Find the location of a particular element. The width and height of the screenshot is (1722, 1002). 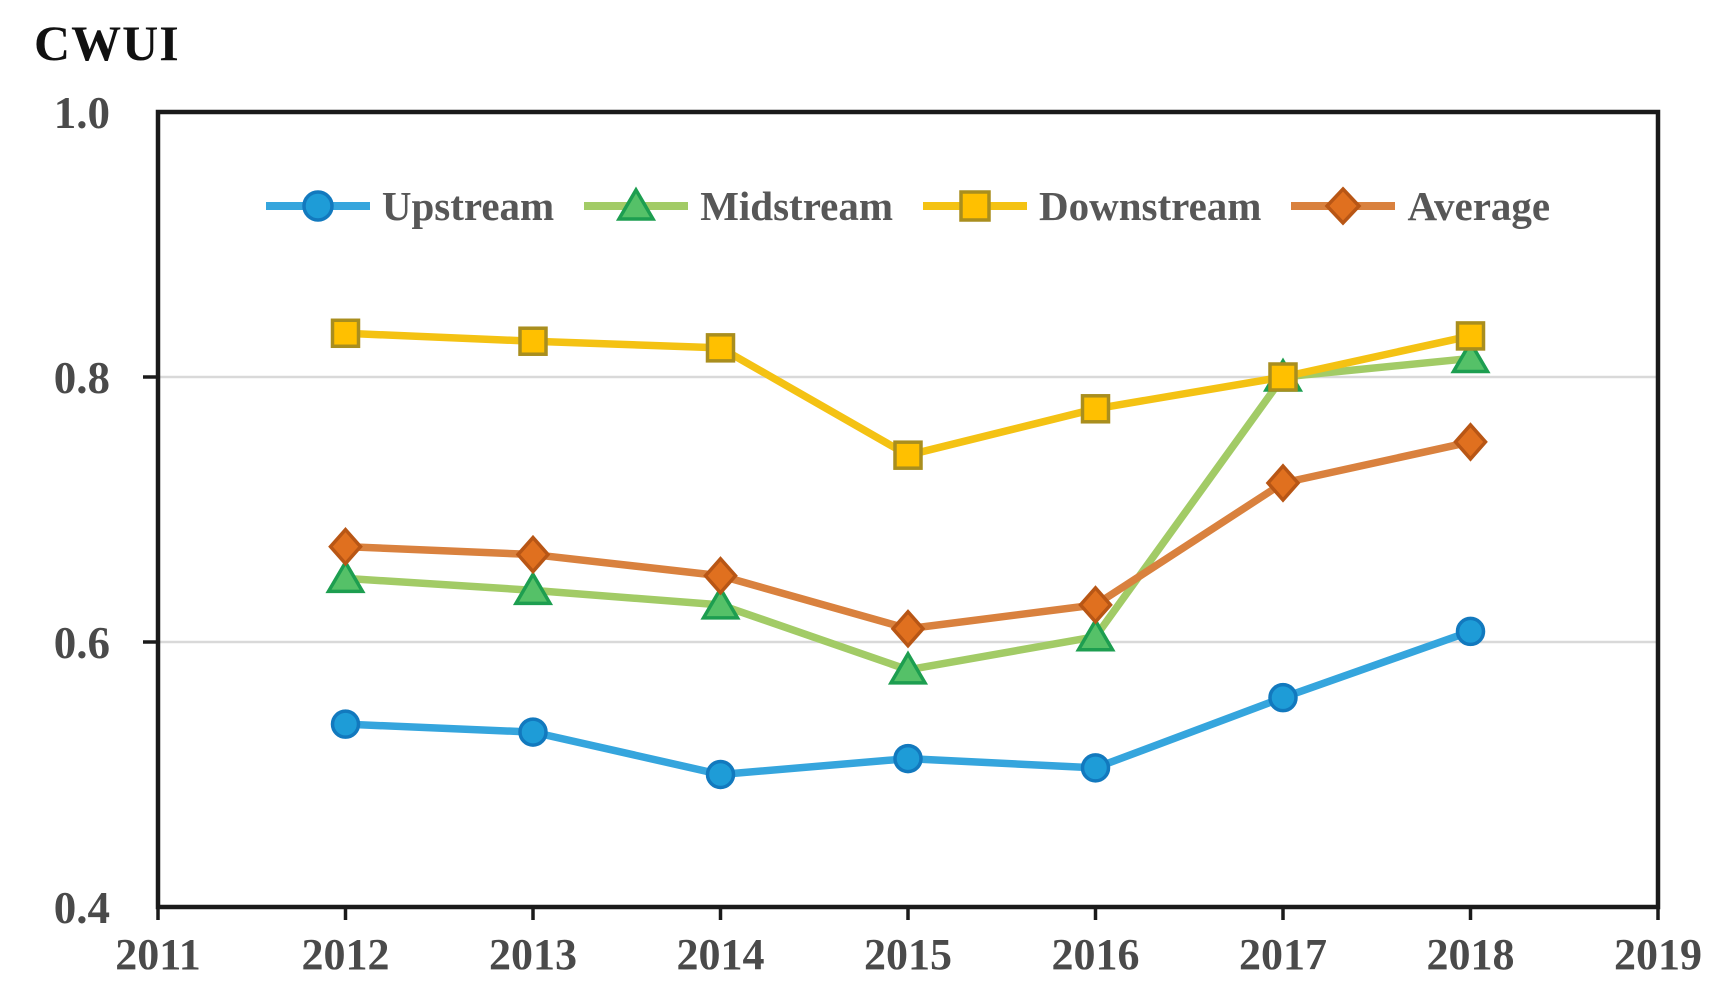

x-tick-label: 2019 is located at coordinates (1658, 954).